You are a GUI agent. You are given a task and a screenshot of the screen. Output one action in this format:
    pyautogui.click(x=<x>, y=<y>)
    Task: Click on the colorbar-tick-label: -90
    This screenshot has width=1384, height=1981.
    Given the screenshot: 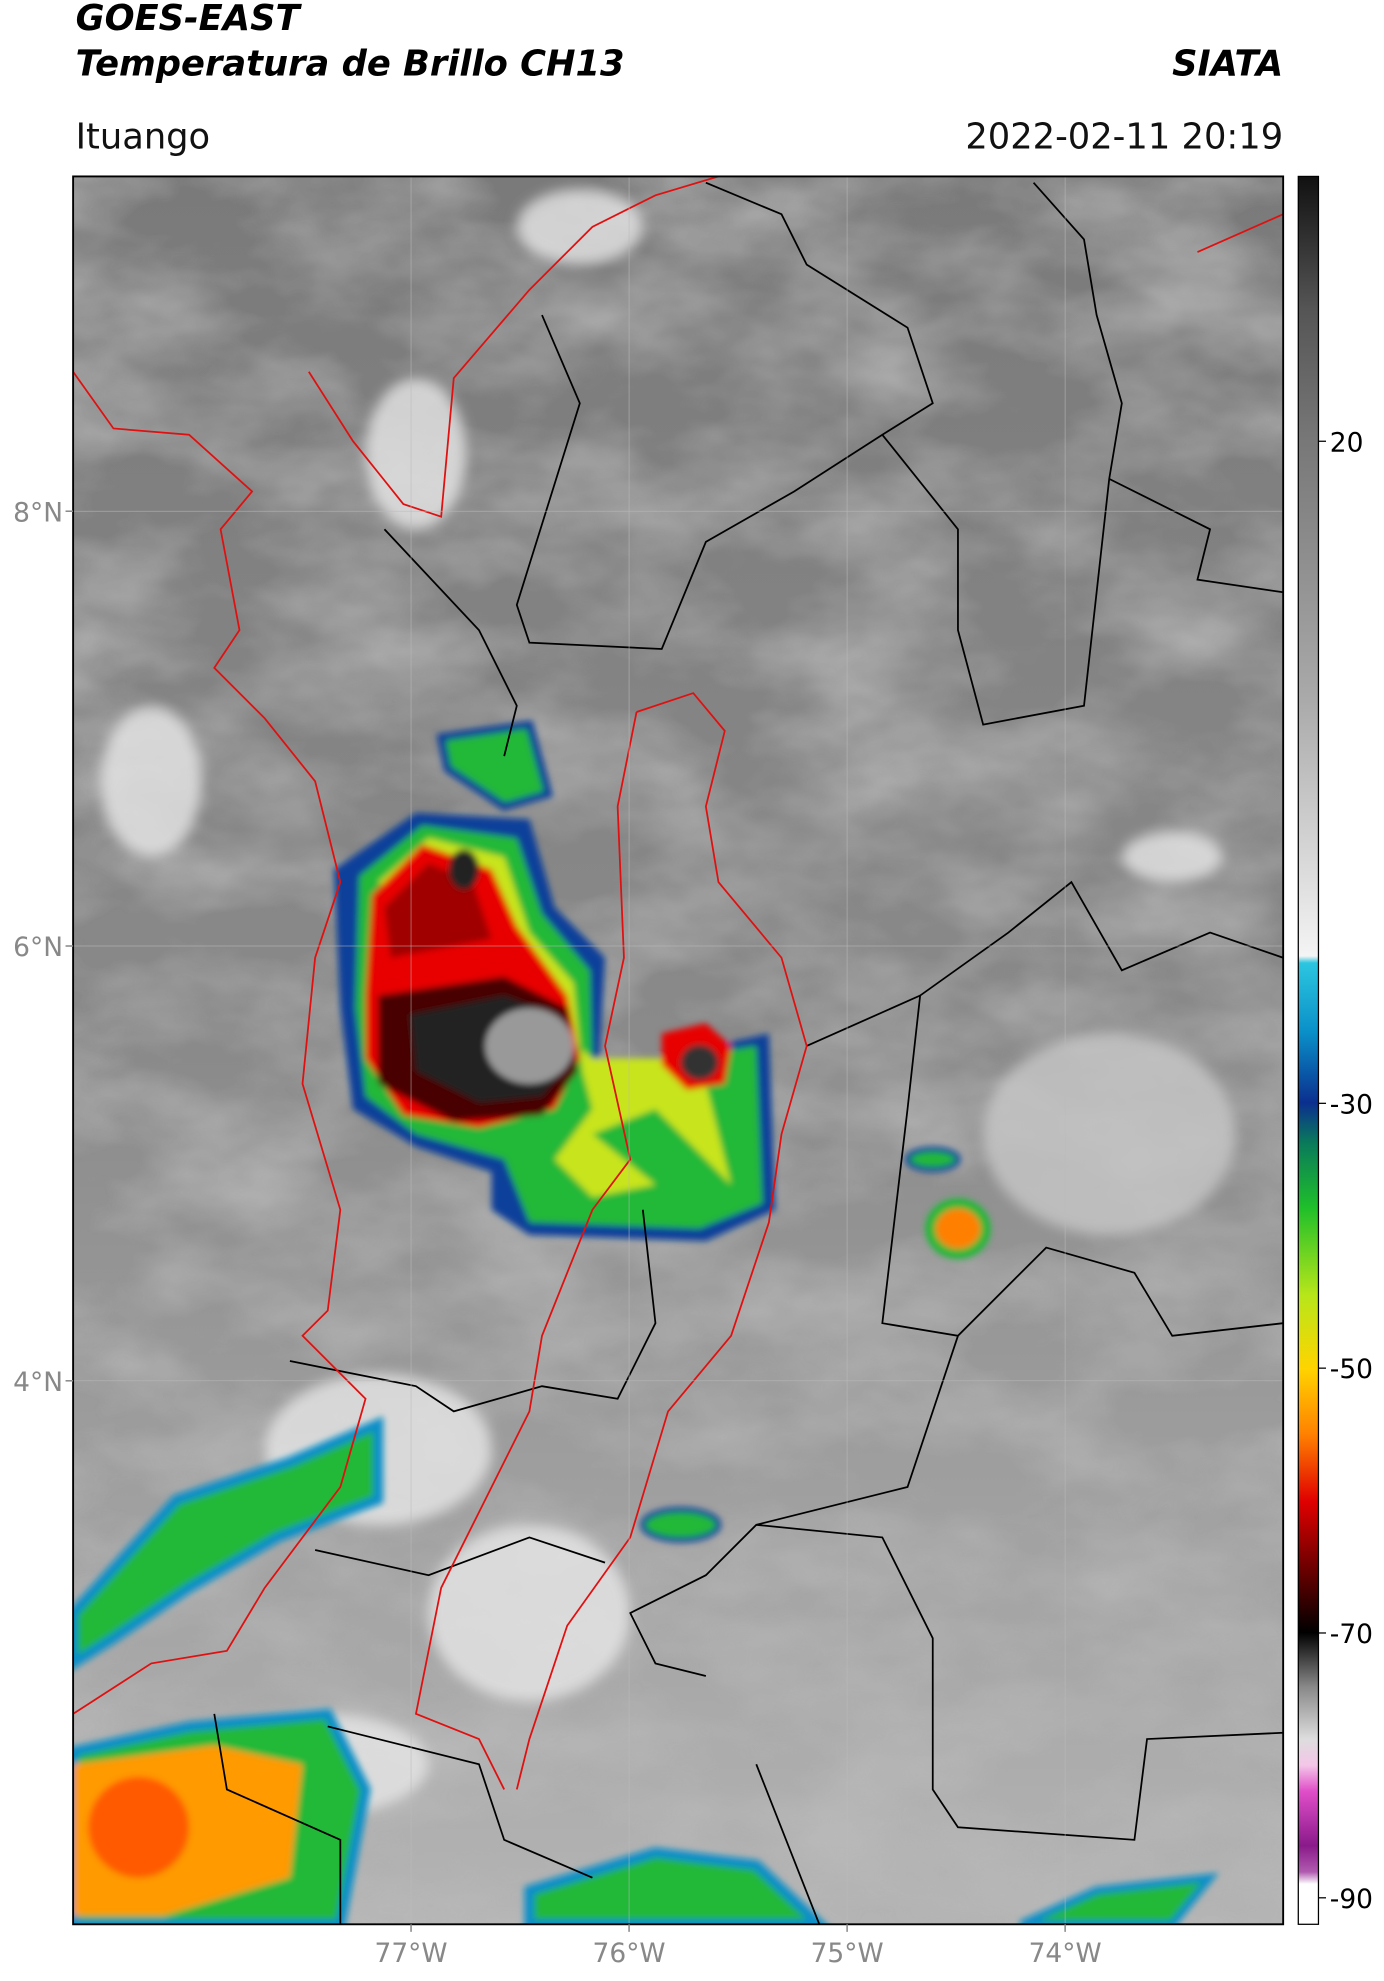 What is the action you would take?
    pyautogui.click(x=1351, y=1899)
    